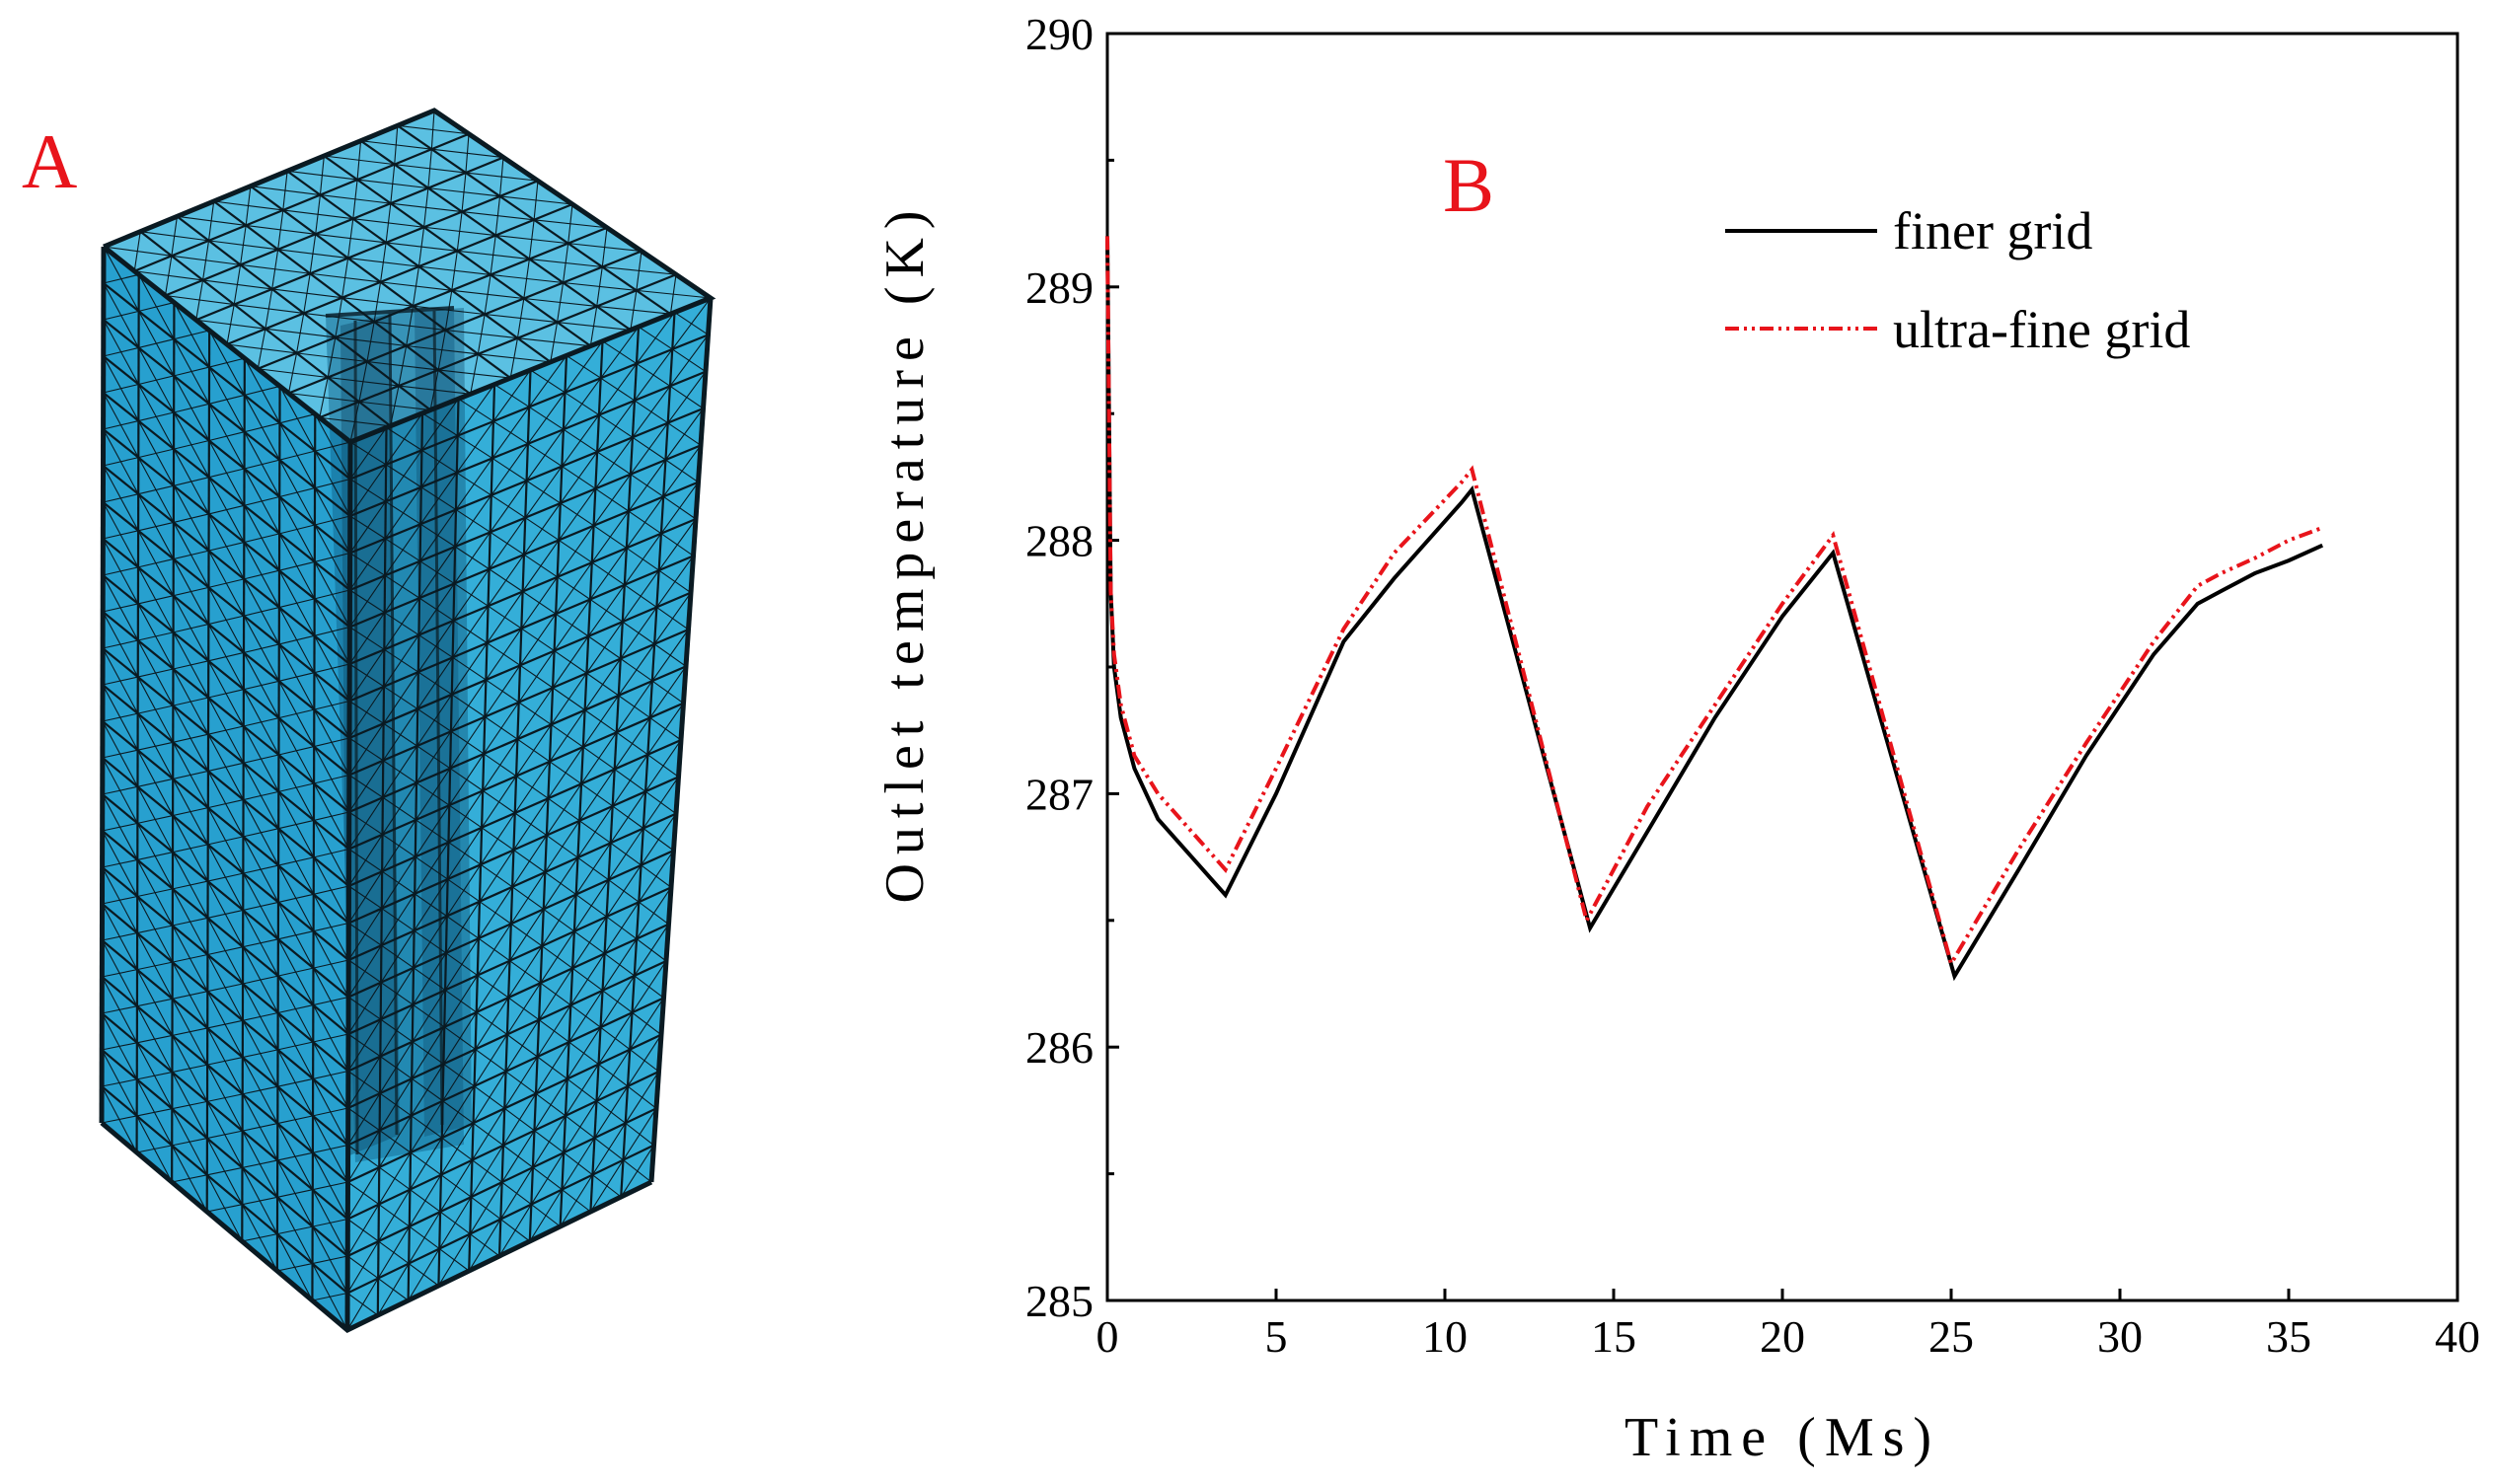 This screenshot has width=2493, height=1484. What do you see at coordinates (1782, 1437) in the screenshot?
I see `x-axis-label: Time (Ms)` at bounding box center [1782, 1437].